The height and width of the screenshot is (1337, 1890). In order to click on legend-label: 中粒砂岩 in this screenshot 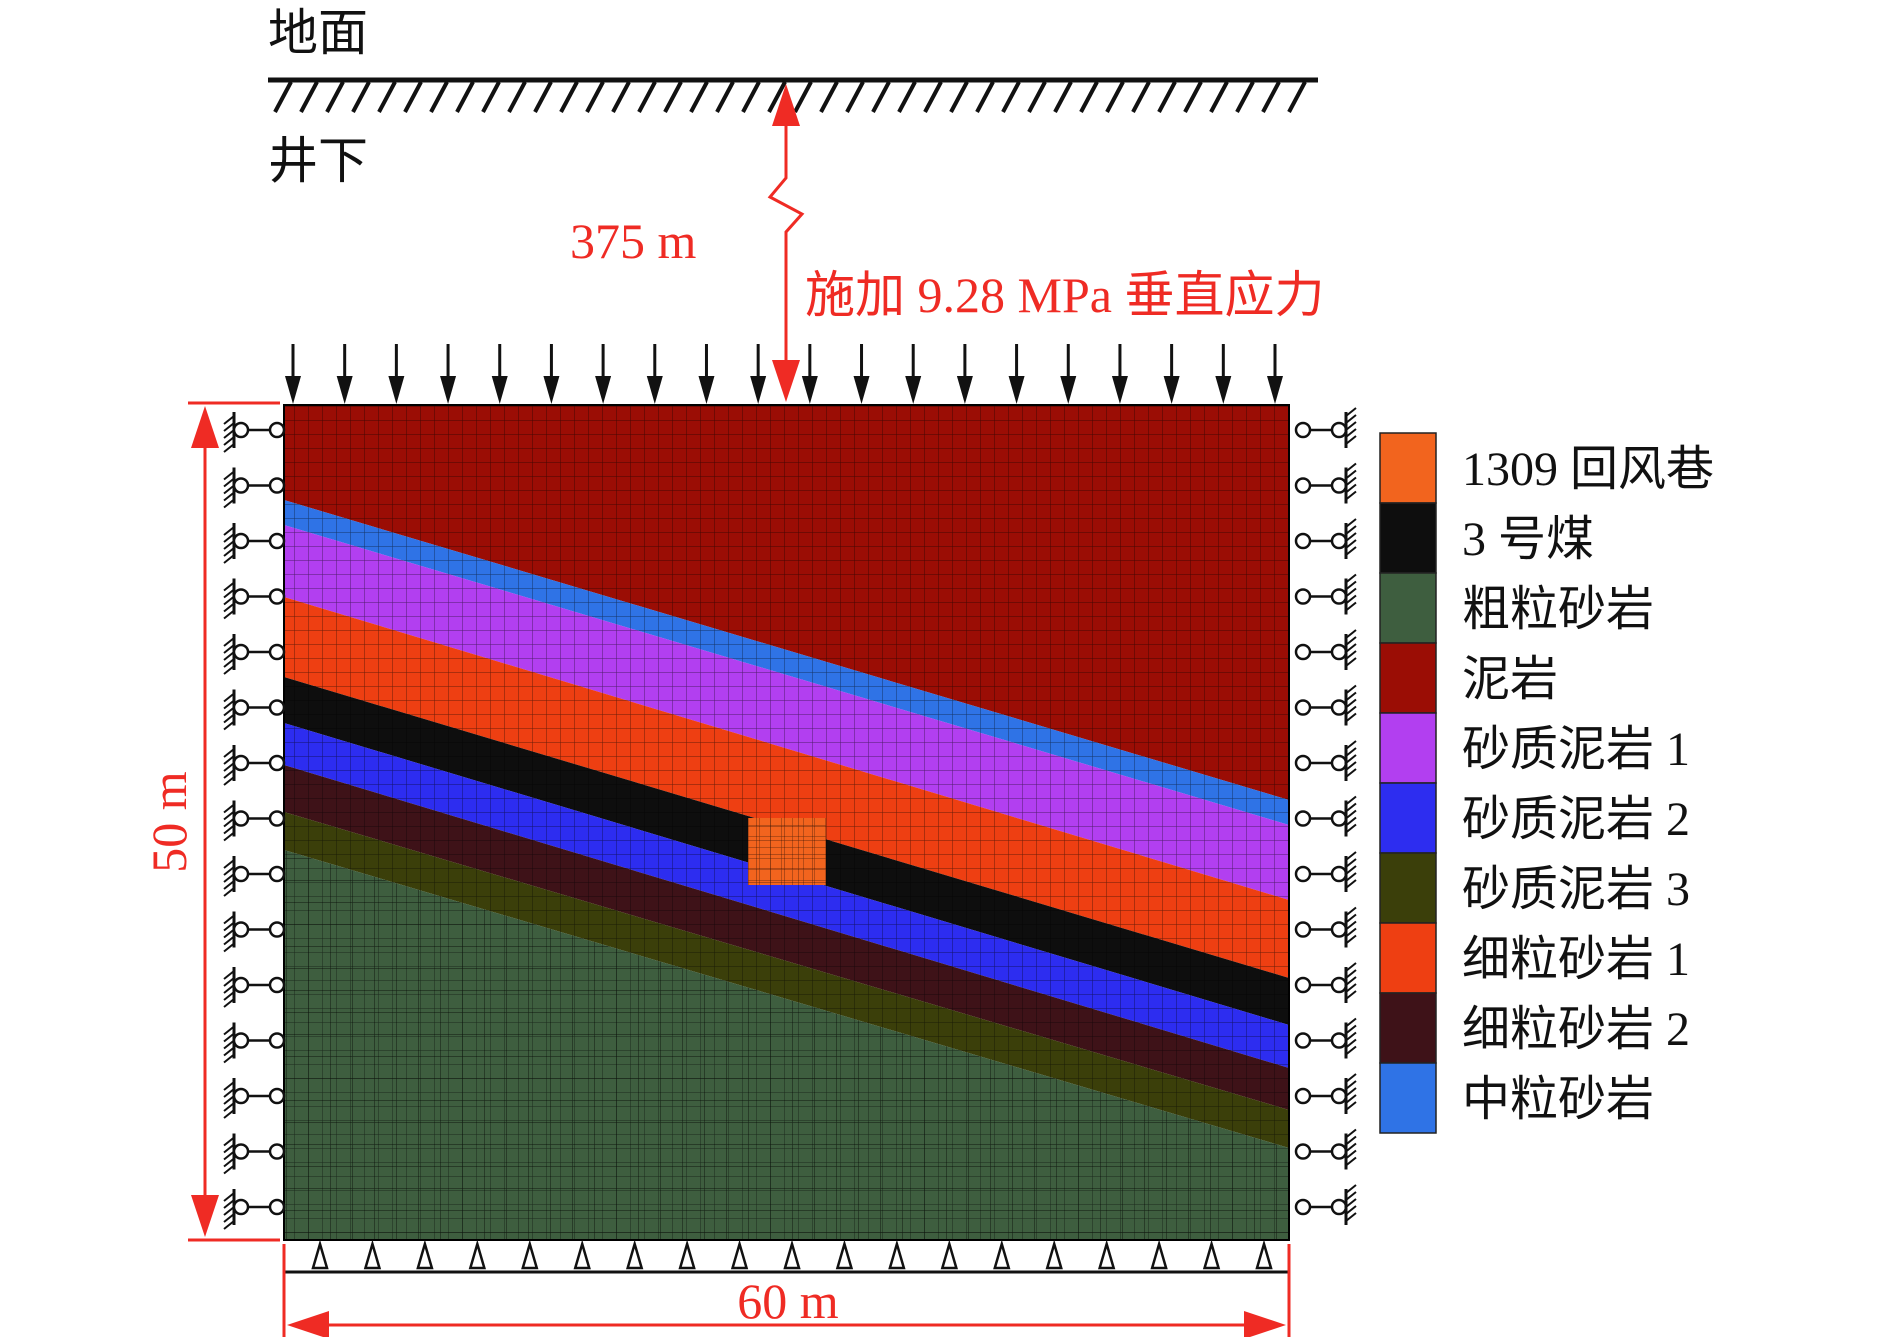, I will do `click(1558, 1099)`.